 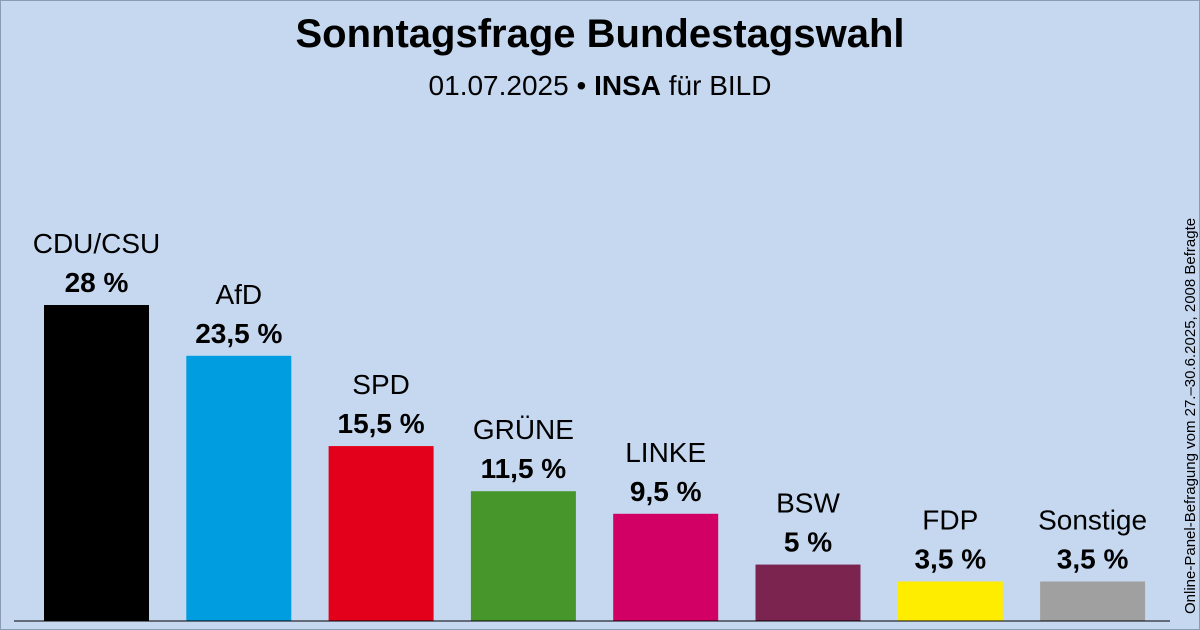 I want to click on category-label-afd: AfD, so click(x=238, y=294).